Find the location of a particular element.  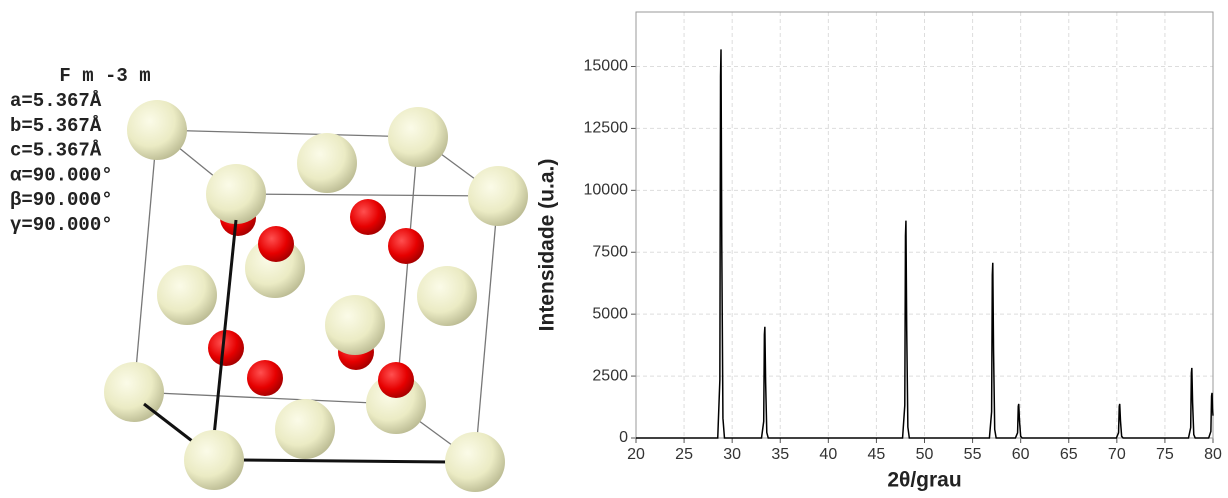

x-axis-label: 2θ/grau is located at coordinates (924, 480).